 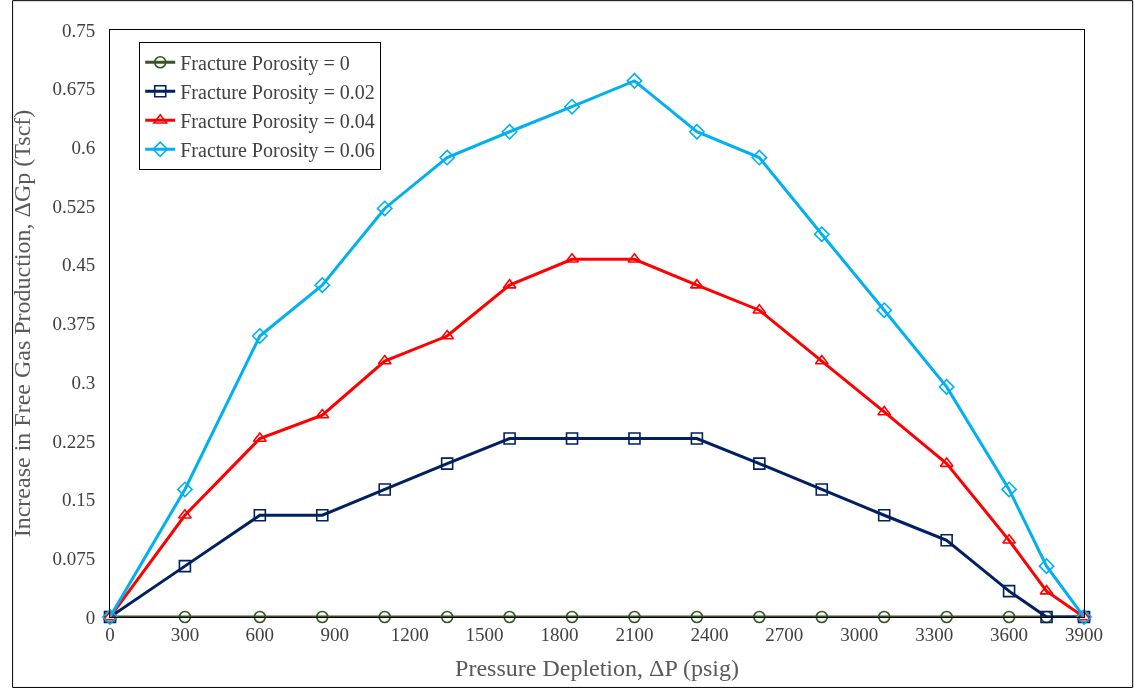 What do you see at coordinates (559, 634) in the screenshot?
I see `x-tick-label: 1800` at bounding box center [559, 634].